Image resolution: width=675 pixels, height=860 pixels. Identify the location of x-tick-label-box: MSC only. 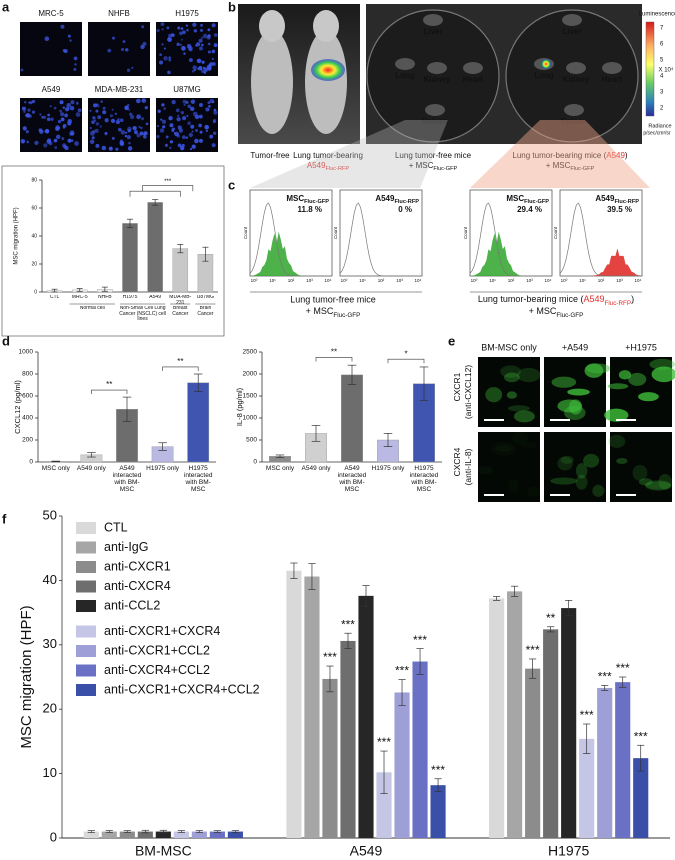
(56, 468).